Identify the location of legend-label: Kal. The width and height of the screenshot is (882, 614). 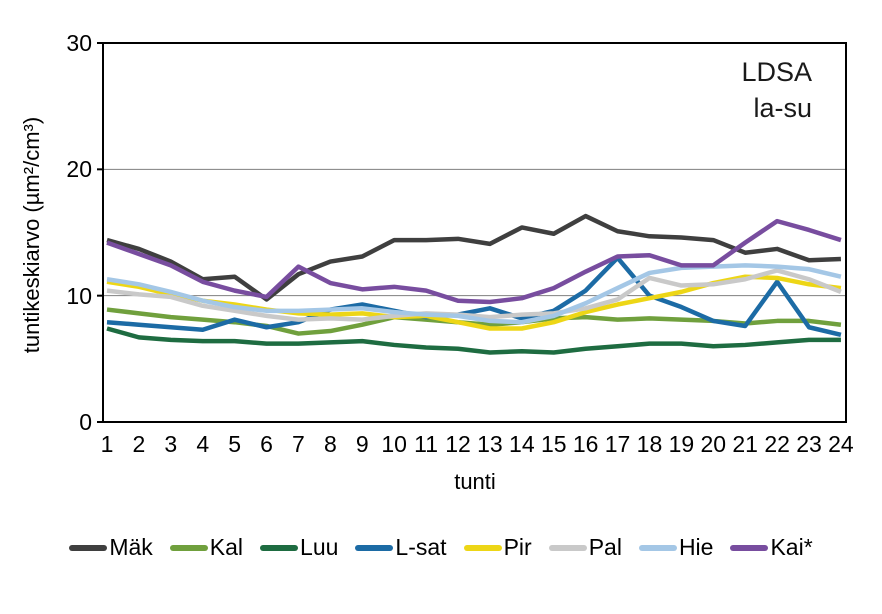
(226, 547).